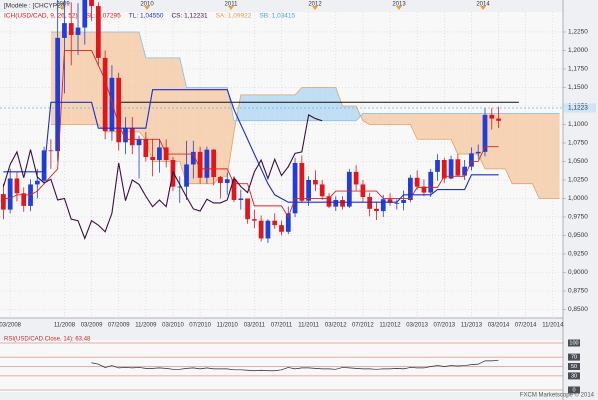 The image size is (598, 400). Describe the element at coordinates (578, 180) in the screenshot. I see `y-tick-label: 1,0250` at that location.